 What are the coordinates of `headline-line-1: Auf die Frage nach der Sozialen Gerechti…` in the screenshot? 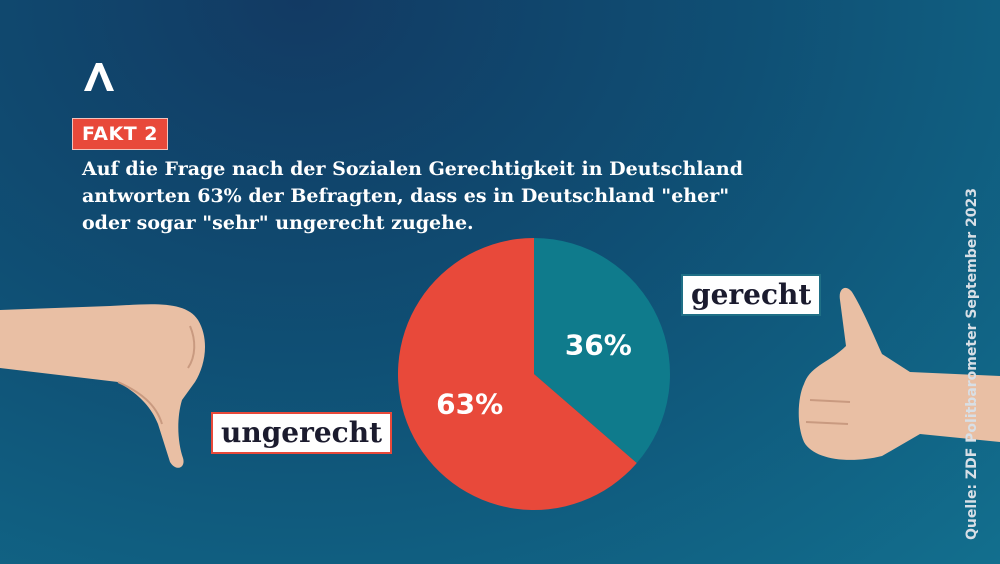 It's located at (413, 169).